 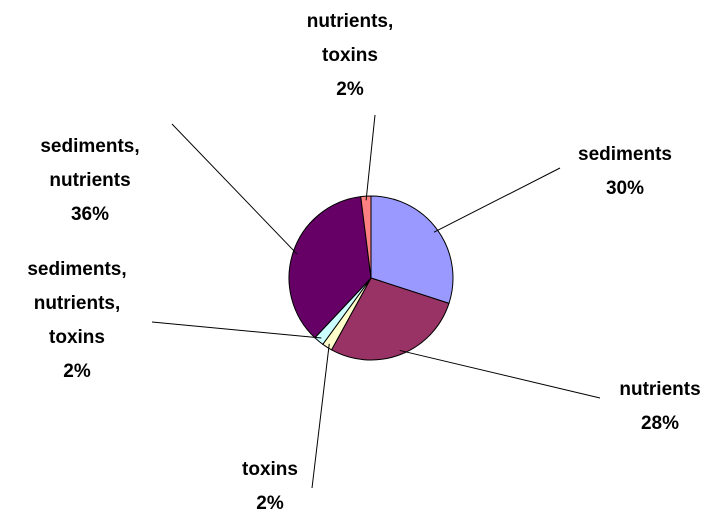 I want to click on label-line: sediments, so click(x=625, y=154).